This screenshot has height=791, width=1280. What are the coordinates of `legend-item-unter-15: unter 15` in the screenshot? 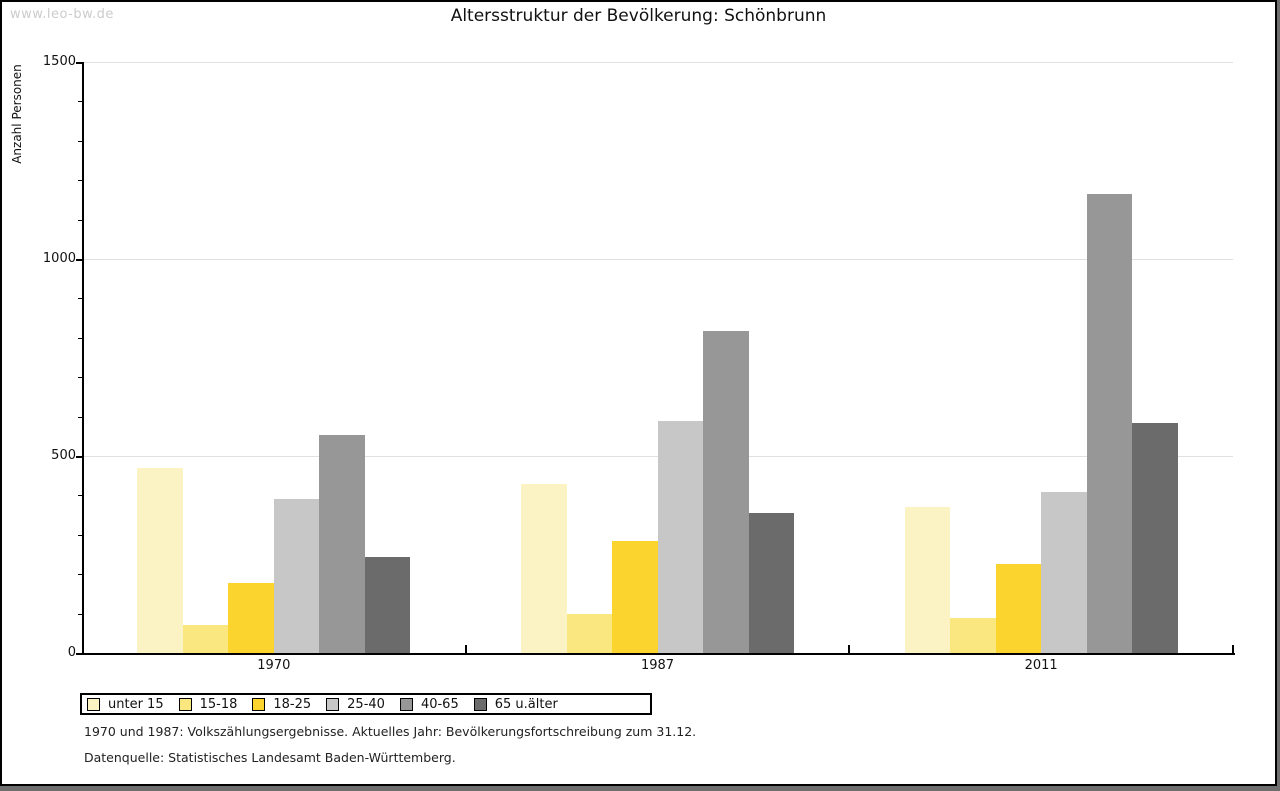 It's located at (125, 704).